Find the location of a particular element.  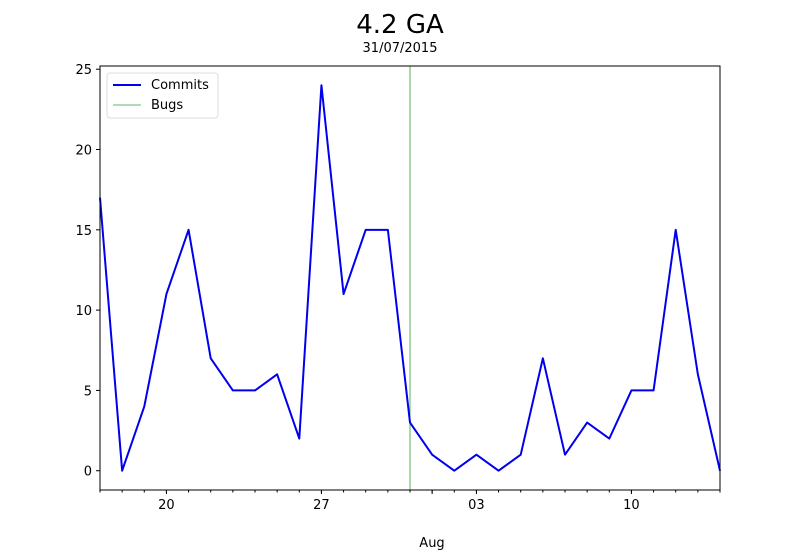

legend-commits-label: Commits is located at coordinates (180, 85).